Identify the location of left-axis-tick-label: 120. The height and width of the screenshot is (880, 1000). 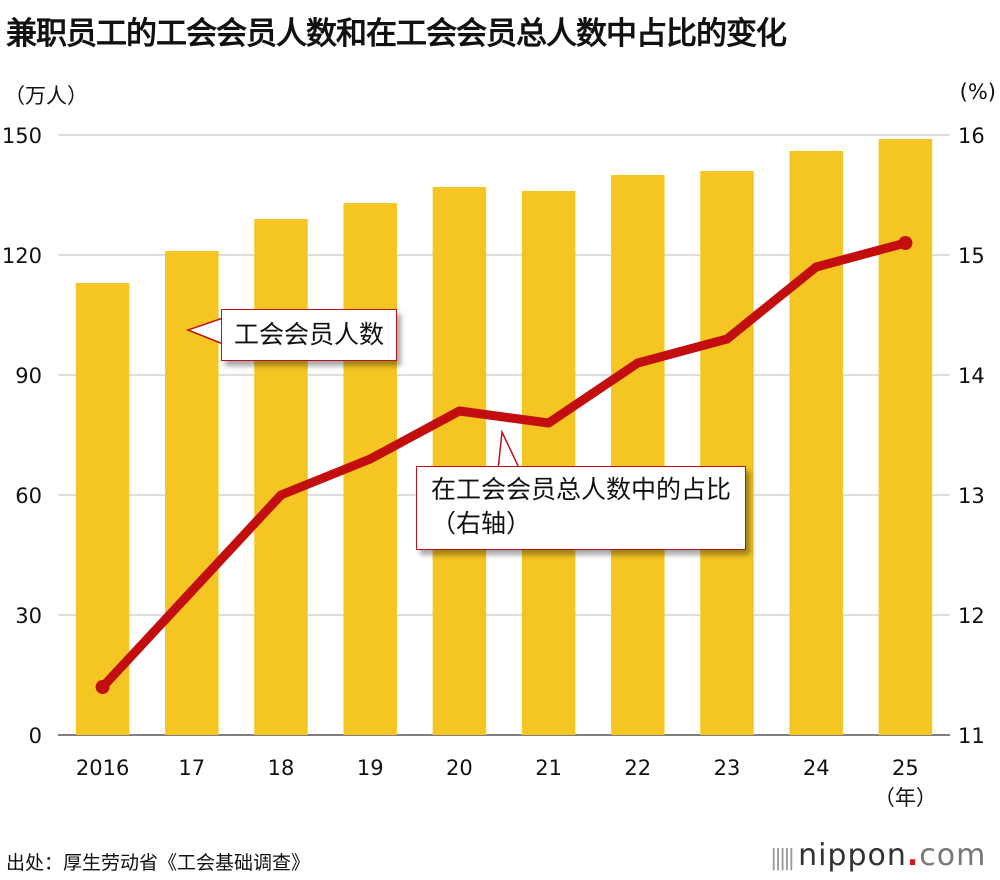
(22, 256).